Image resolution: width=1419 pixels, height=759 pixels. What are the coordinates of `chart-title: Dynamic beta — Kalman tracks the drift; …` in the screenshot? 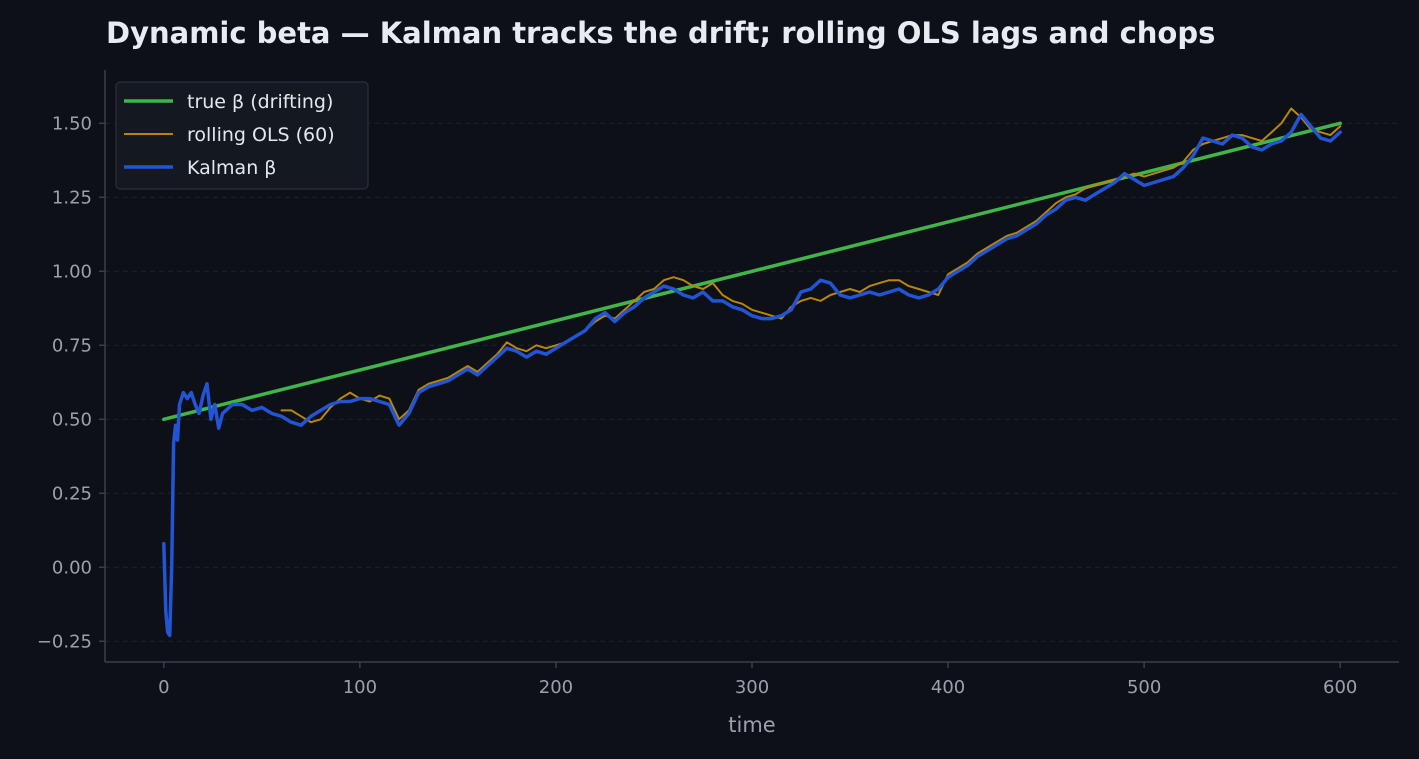 It's located at (660, 33).